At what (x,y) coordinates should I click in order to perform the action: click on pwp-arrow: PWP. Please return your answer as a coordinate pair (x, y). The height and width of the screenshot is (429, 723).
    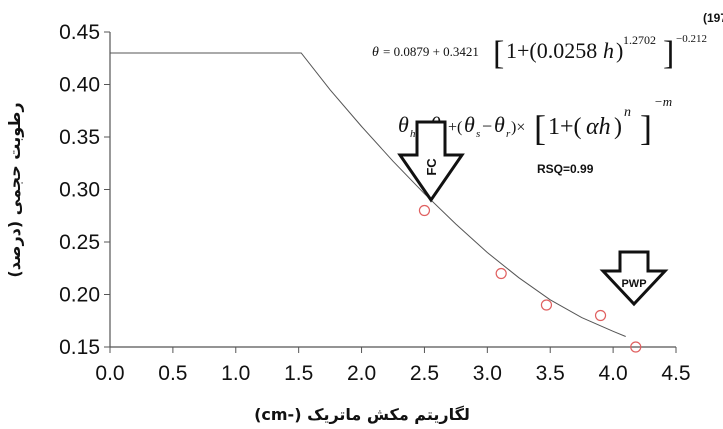
    Looking at the image, I should click on (634, 278).